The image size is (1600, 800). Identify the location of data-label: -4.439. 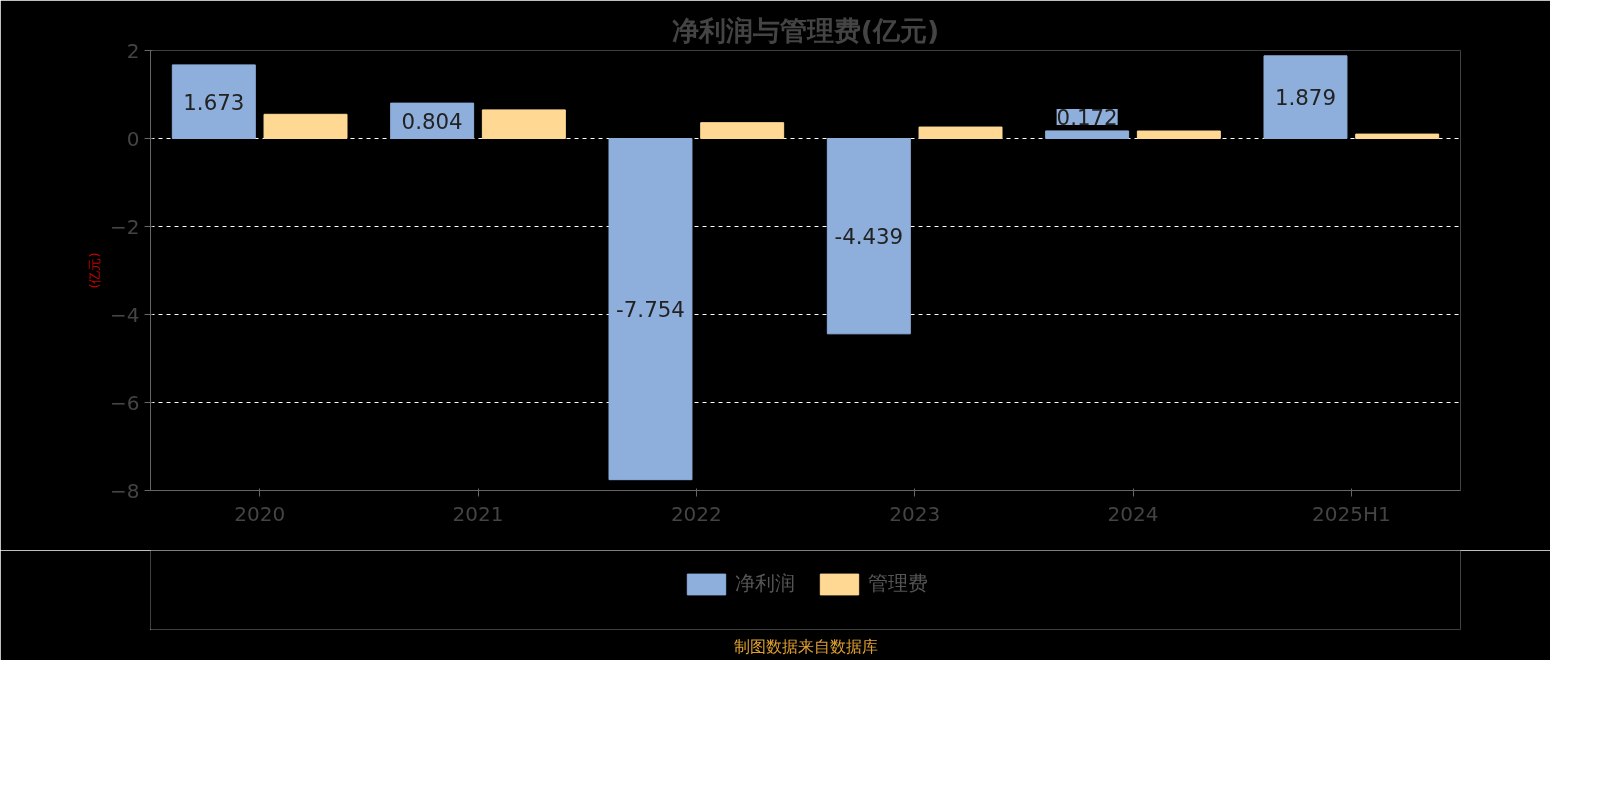
(869, 237).